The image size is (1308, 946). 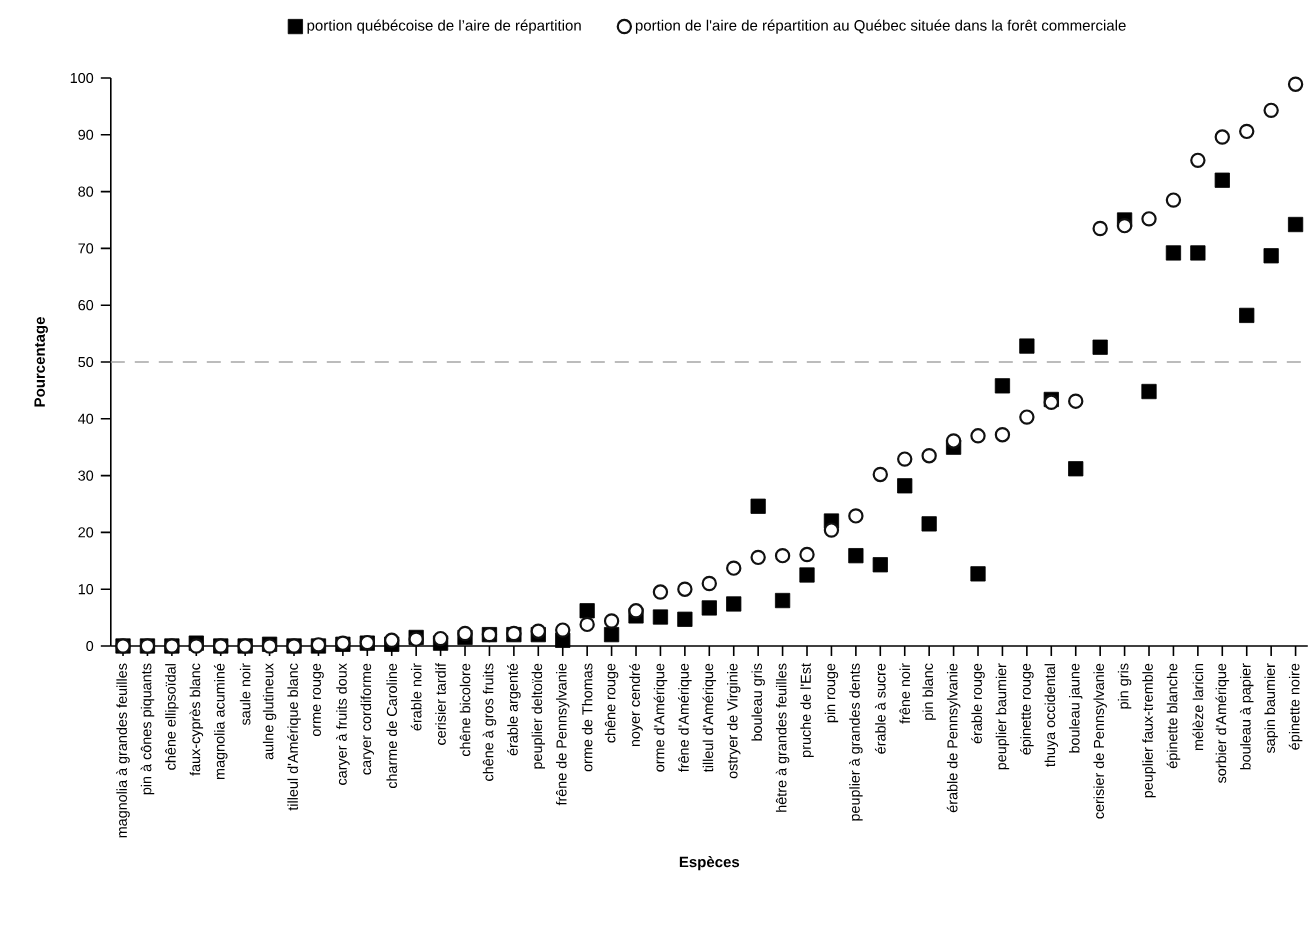 I want to click on y-tick-label: 40, so click(x=86, y=418).